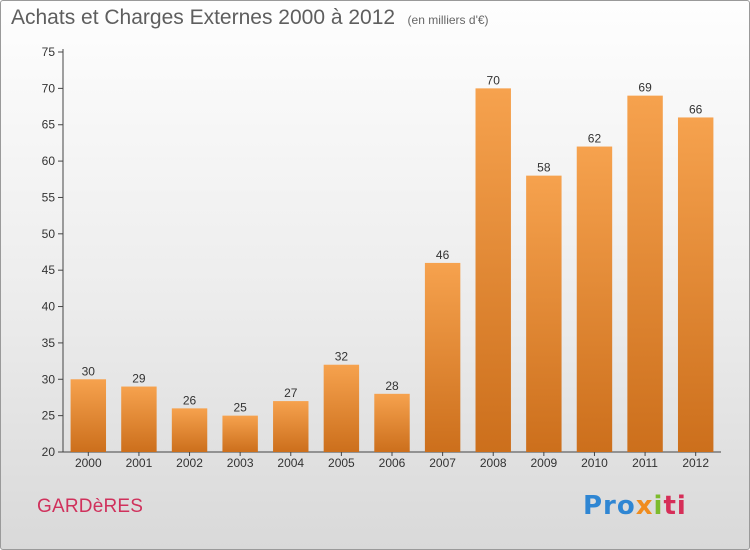 This screenshot has height=550, width=750. Describe the element at coordinates (392, 386) in the screenshot. I see `bar-value-label: 28` at that location.